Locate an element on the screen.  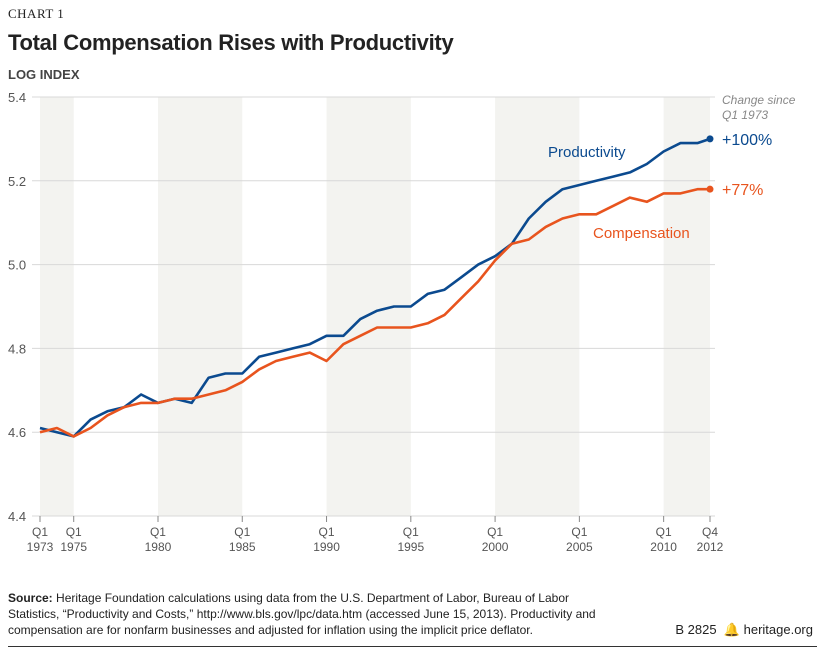
y-tick-label: 4.6 is located at coordinates (17, 432).